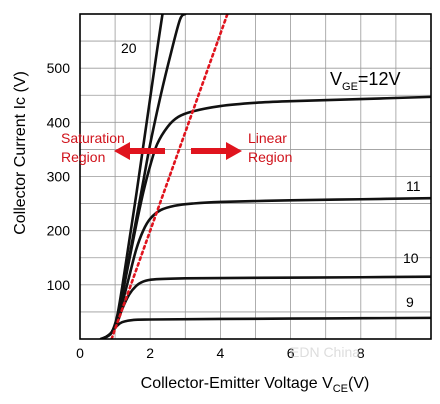  Describe the element at coordinates (216, 151) in the screenshot. I see `linear-arrow-right` at that location.